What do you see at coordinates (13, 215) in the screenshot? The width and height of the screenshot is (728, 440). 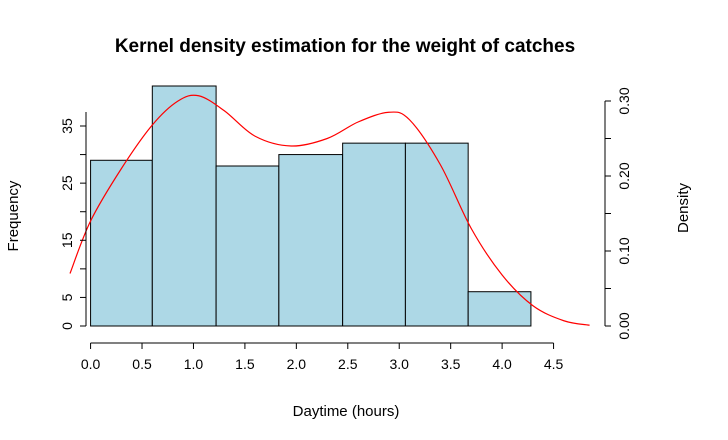 I see `y-axis-label: Frequency` at bounding box center [13, 215].